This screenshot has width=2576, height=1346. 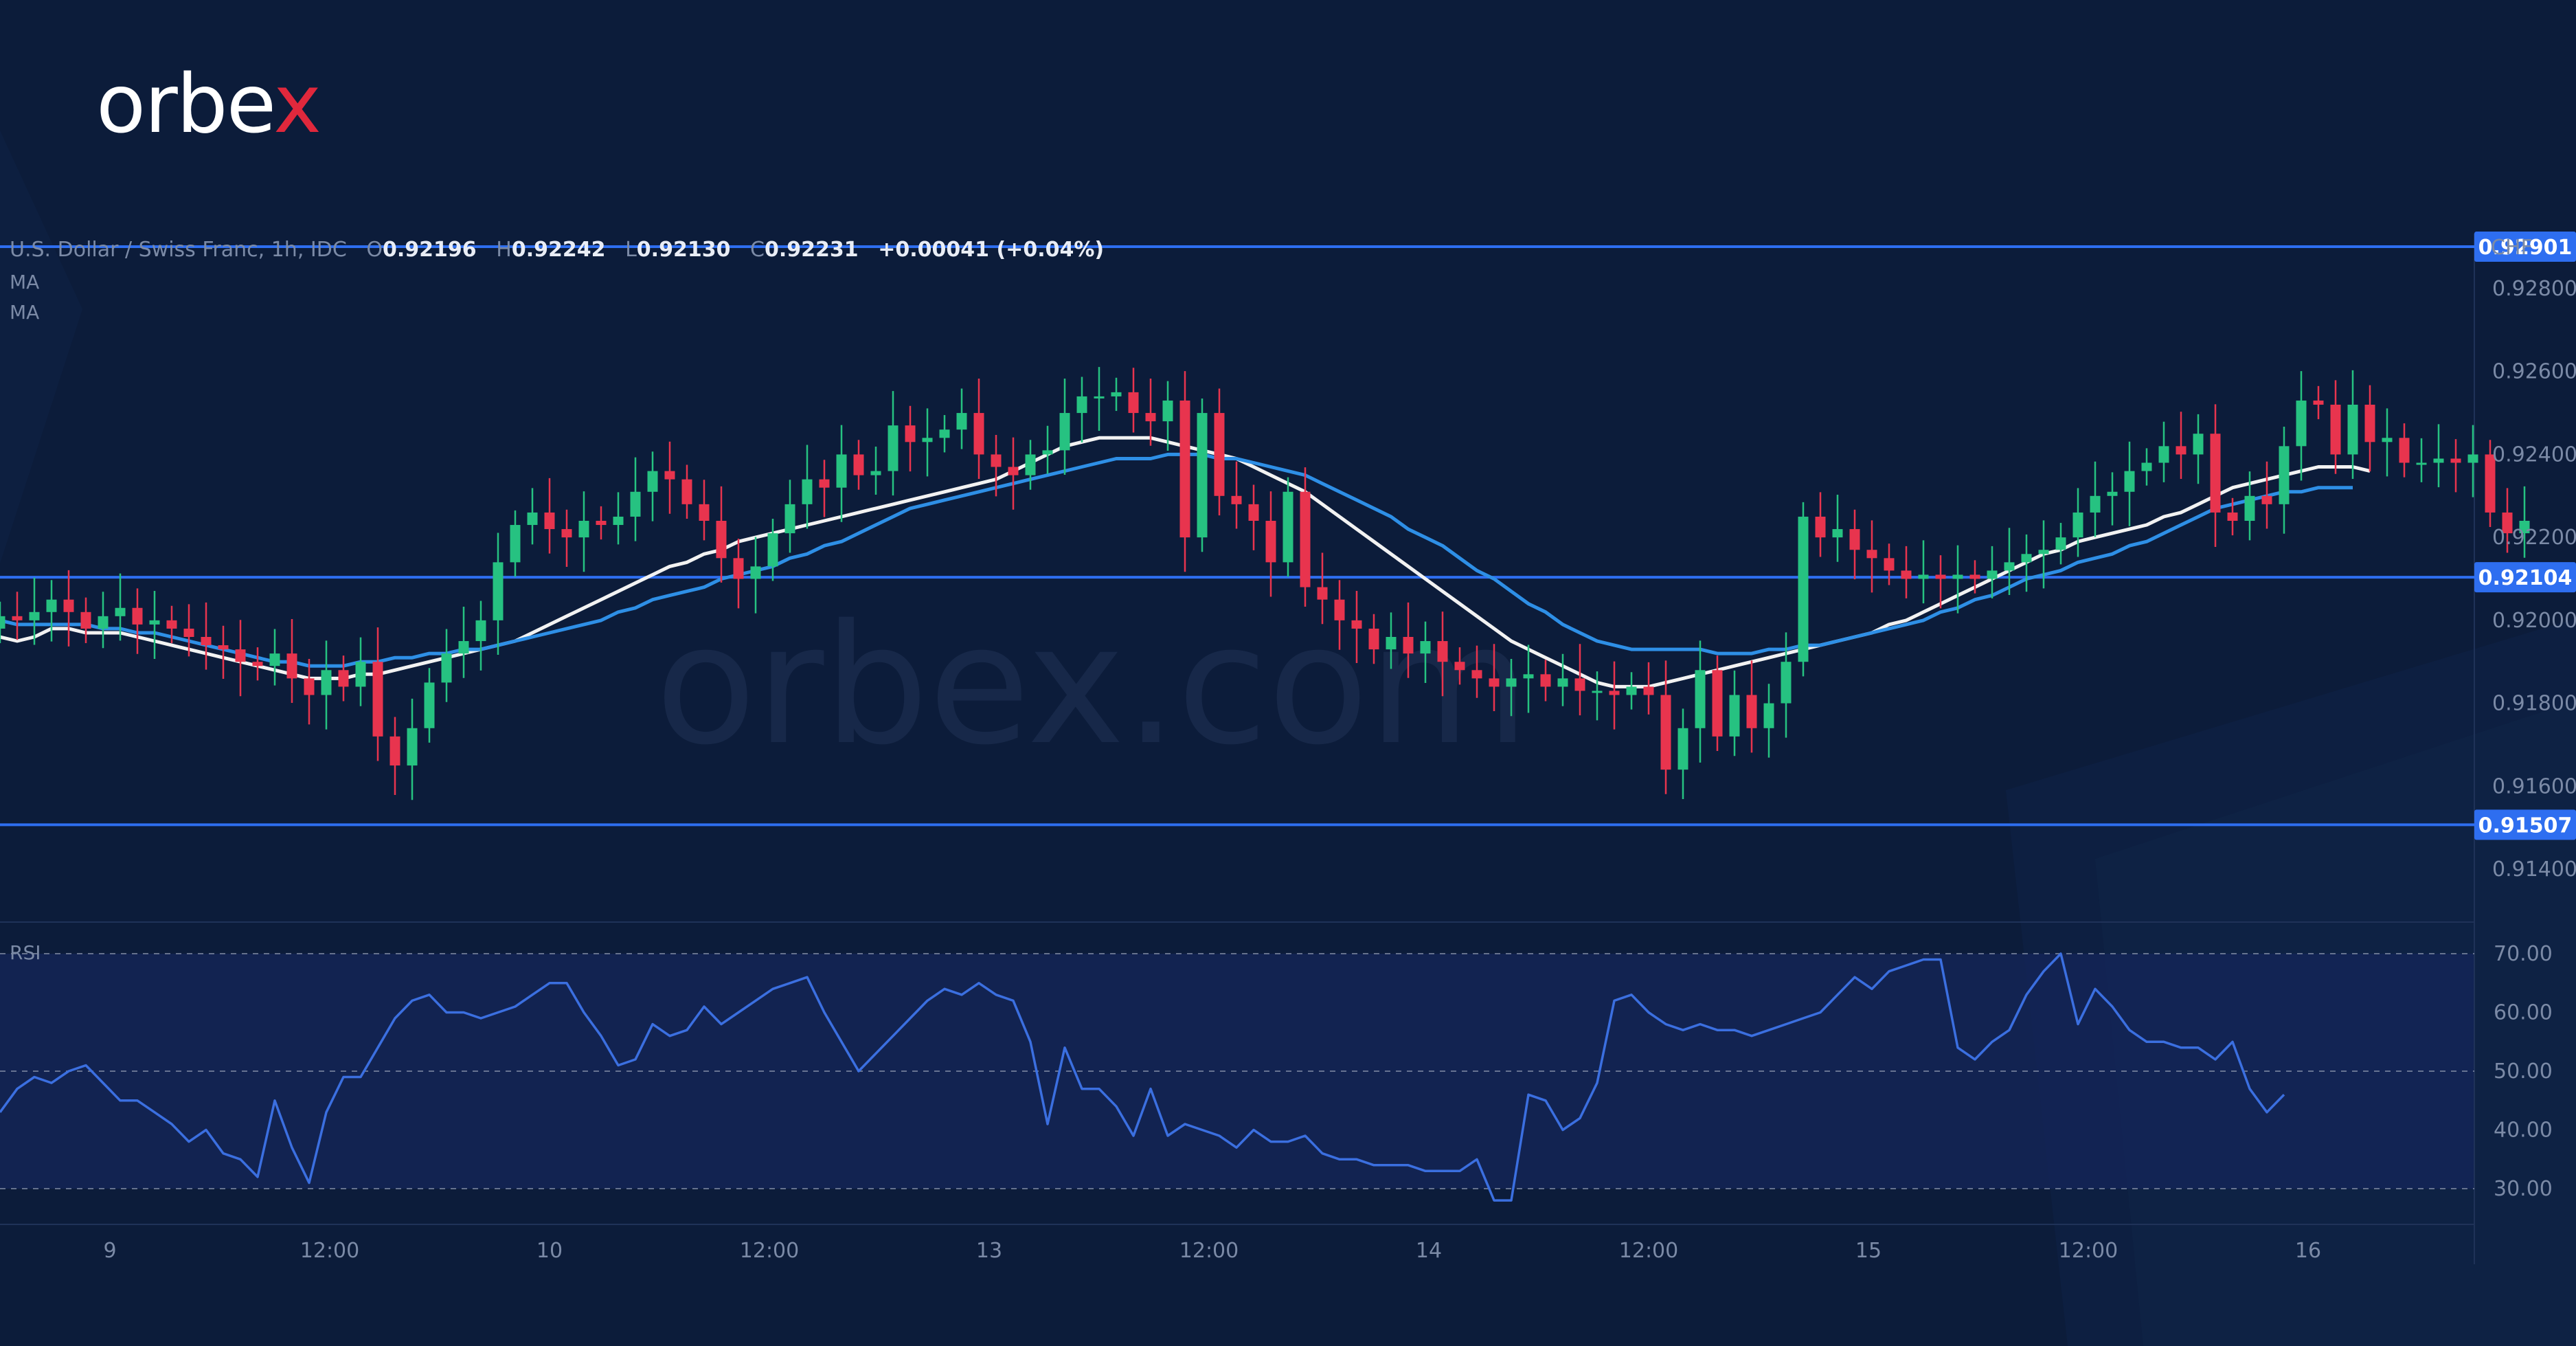 What do you see at coordinates (504, 250) in the screenshot?
I see `high-label: H` at bounding box center [504, 250].